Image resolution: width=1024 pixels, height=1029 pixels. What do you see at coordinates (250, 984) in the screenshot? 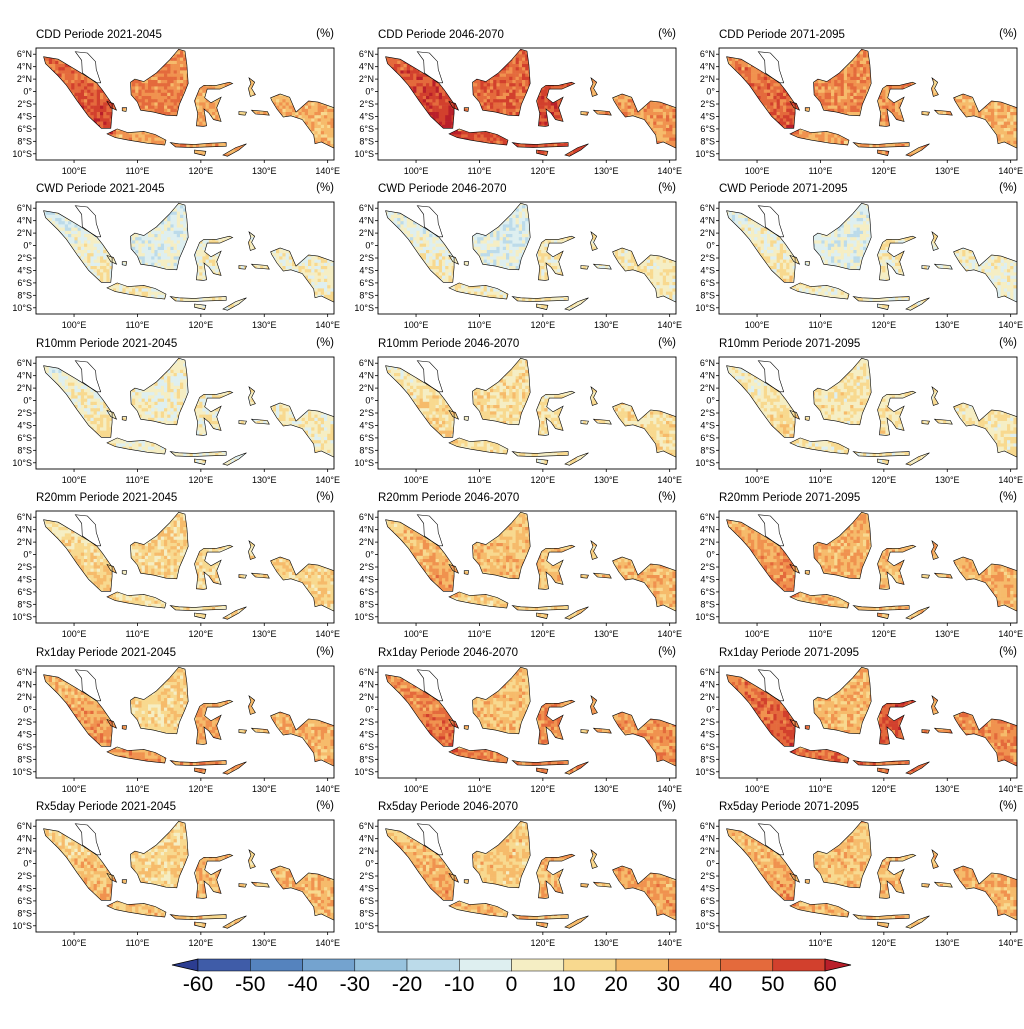
I see `colorbar-label: -50` at bounding box center [250, 984].